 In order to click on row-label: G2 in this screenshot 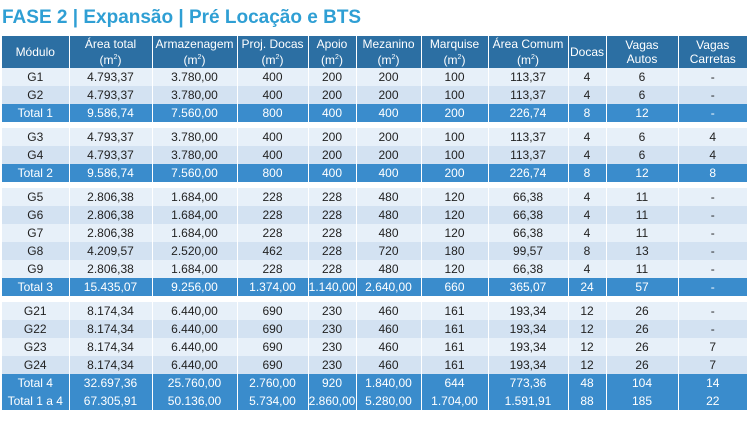, I will do `click(35, 95)`.